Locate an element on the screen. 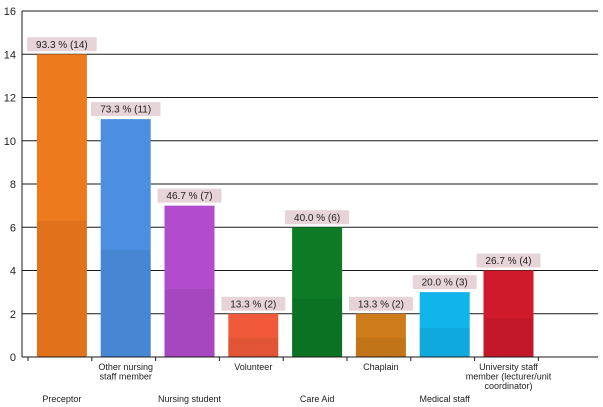 The width and height of the screenshot is (603, 407). data-label: 93.3 % (14) is located at coordinates (62, 45).